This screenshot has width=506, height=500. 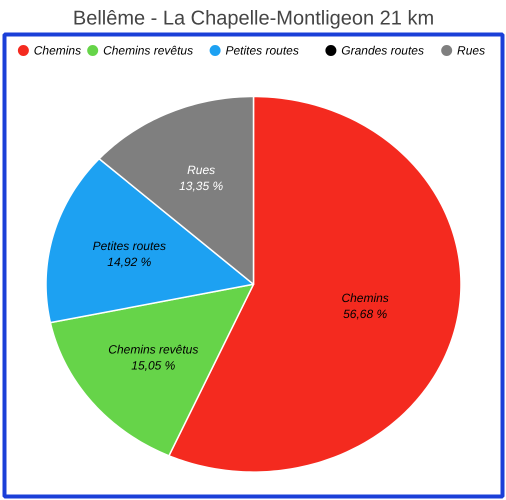 I want to click on data-label: 56,68 %, so click(x=365, y=313).